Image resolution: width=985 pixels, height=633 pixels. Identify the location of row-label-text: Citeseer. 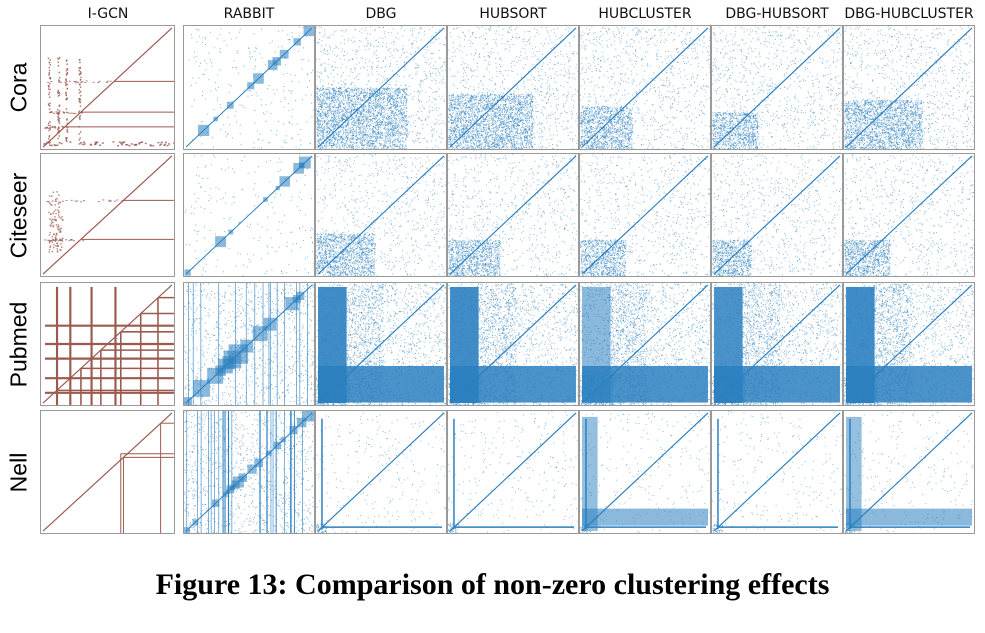
(19, 215).